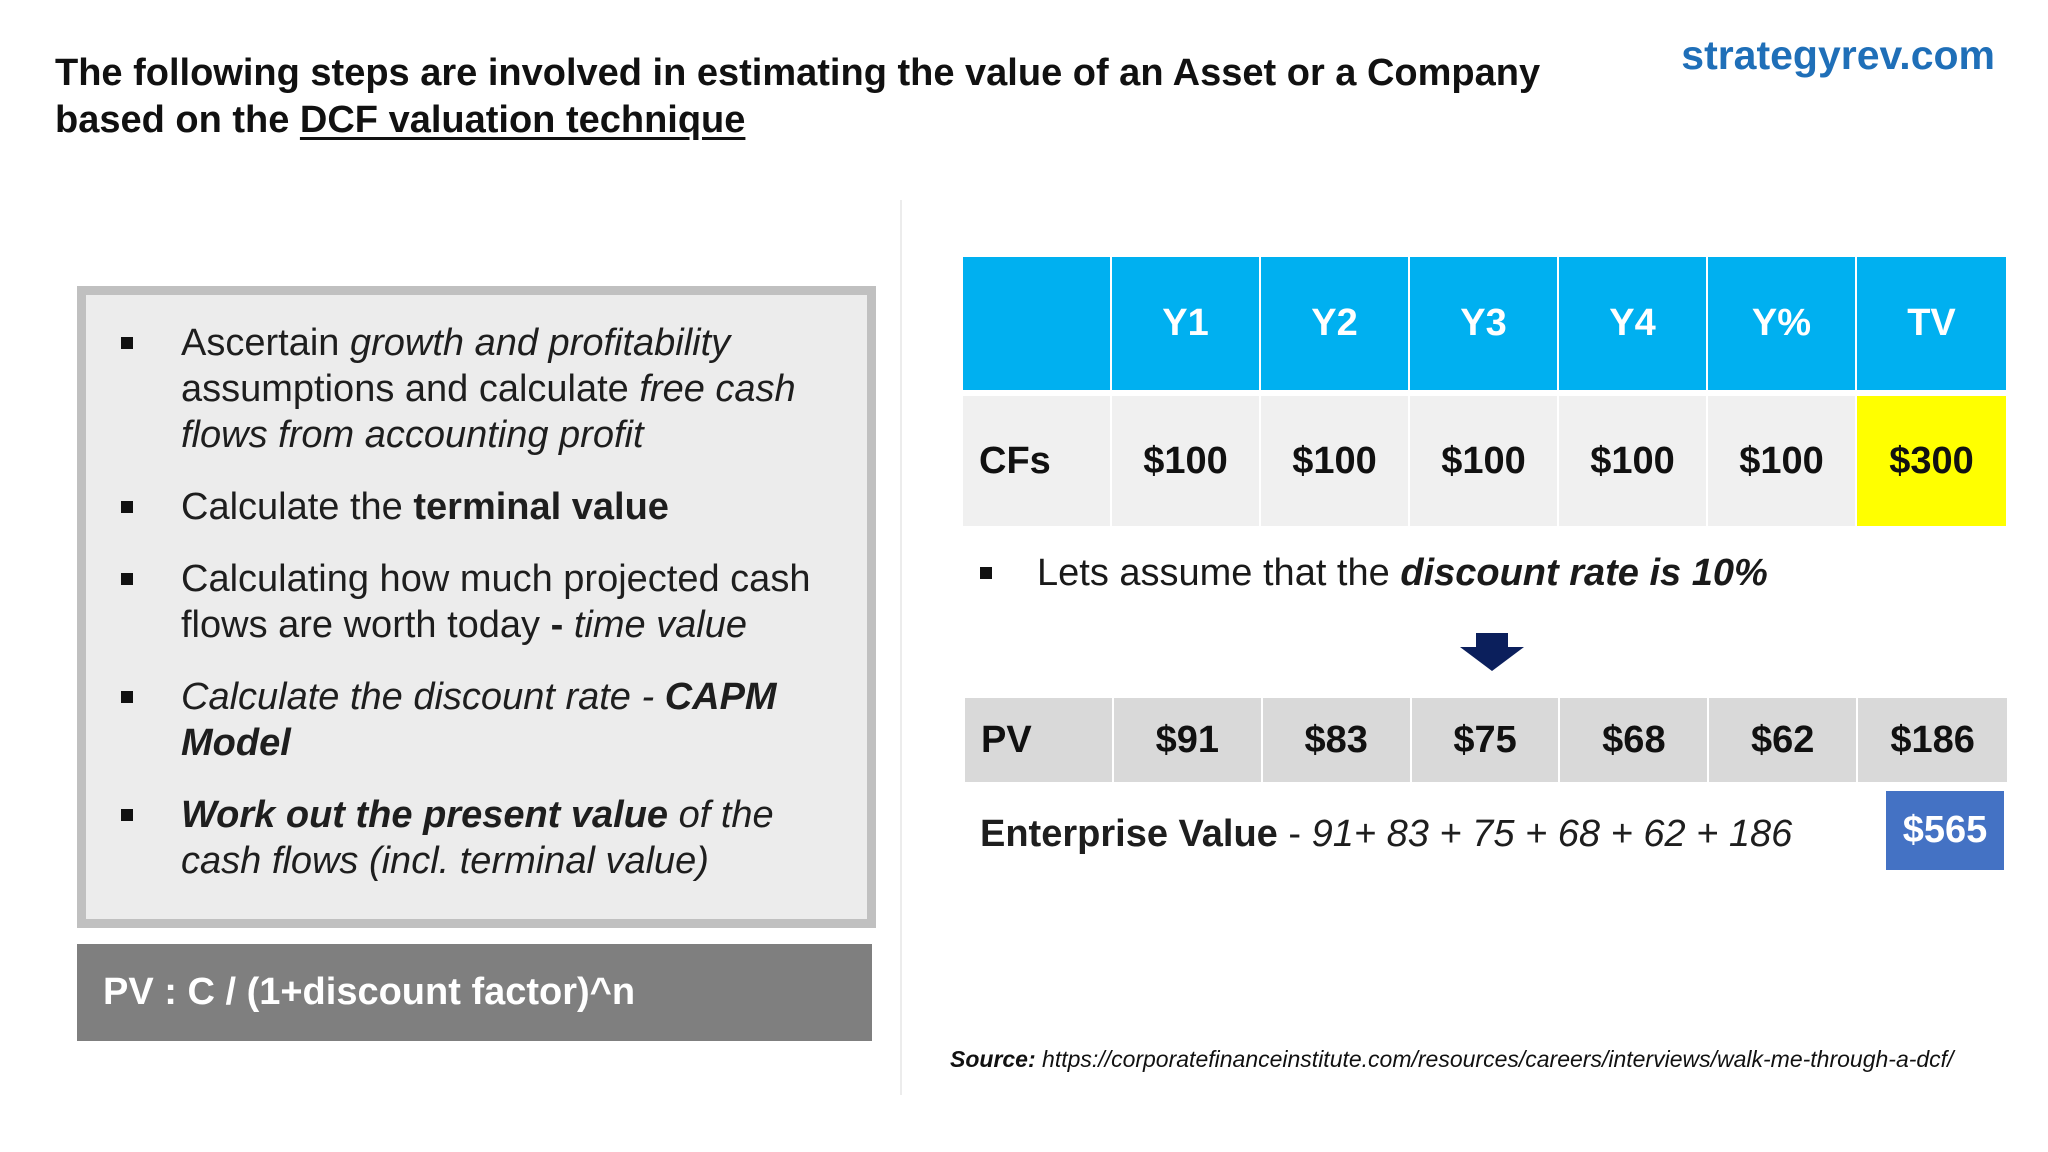 The width and height of the screenshot is (2048, 1152). What do you see at coordinates (425, 815) in the screenshot?
I see `step-text-part: Work out the present value` at bounding box center [425, 815].